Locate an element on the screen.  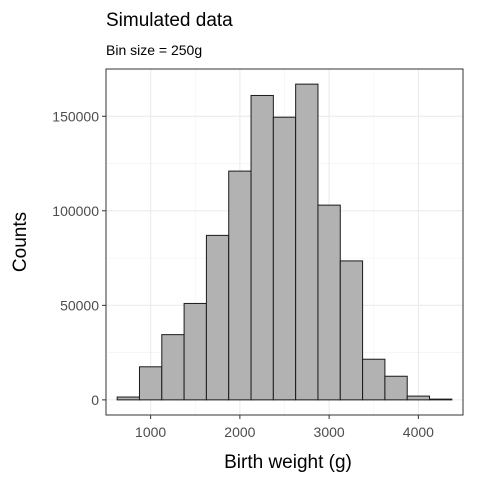
x-tick-label: 4000 is located at coordinates (418, 432).